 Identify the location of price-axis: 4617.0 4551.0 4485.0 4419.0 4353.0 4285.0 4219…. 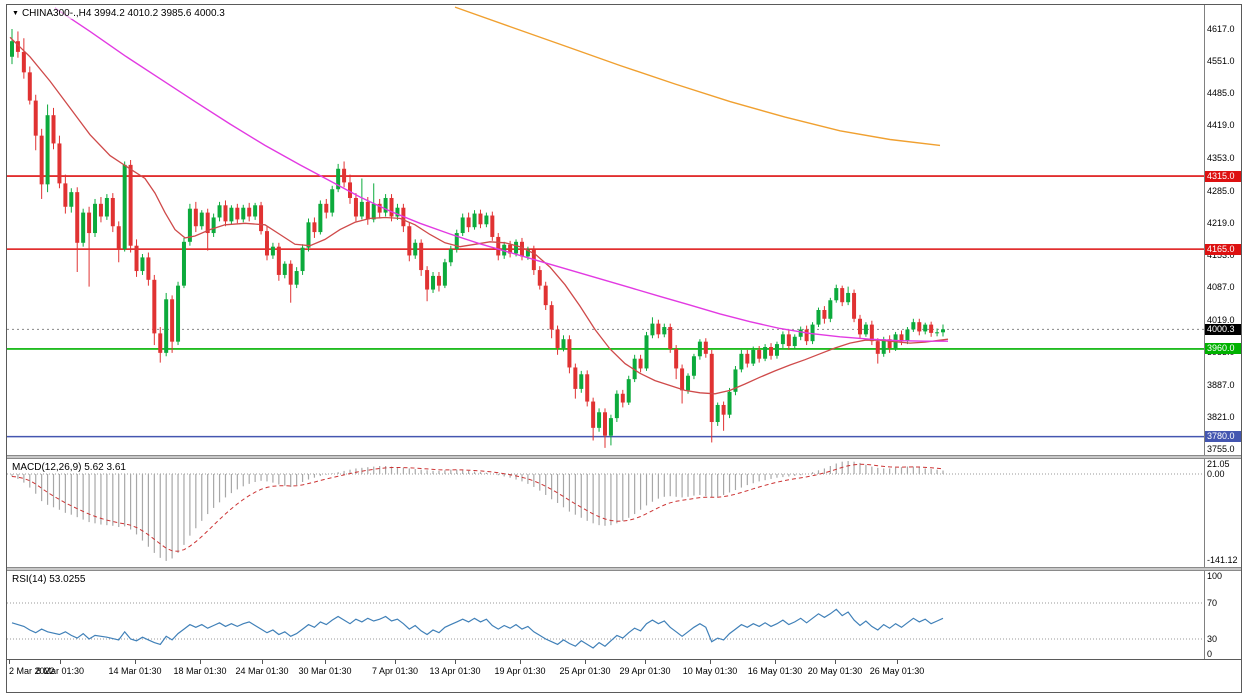
(1222, 230).